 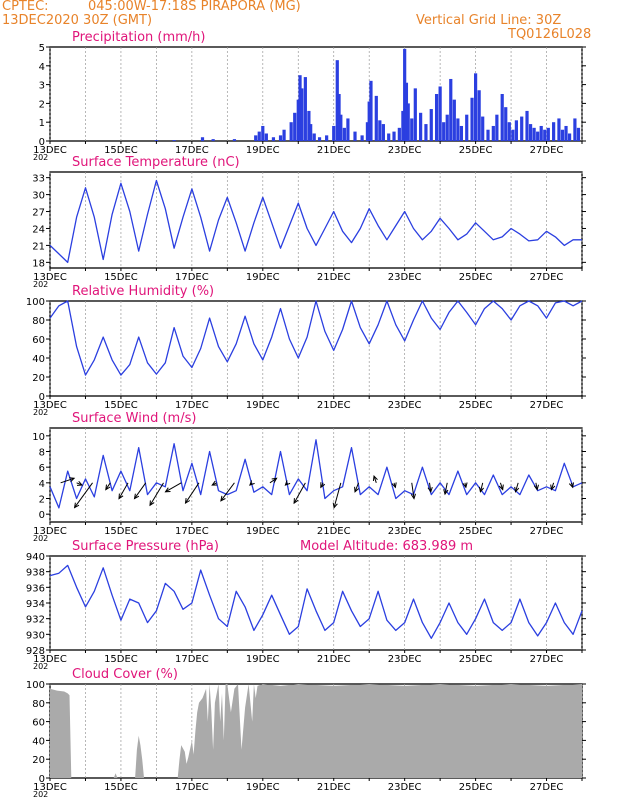 I want to click on rh-xtick-label: 21DEC, so click(x=334, y=405).